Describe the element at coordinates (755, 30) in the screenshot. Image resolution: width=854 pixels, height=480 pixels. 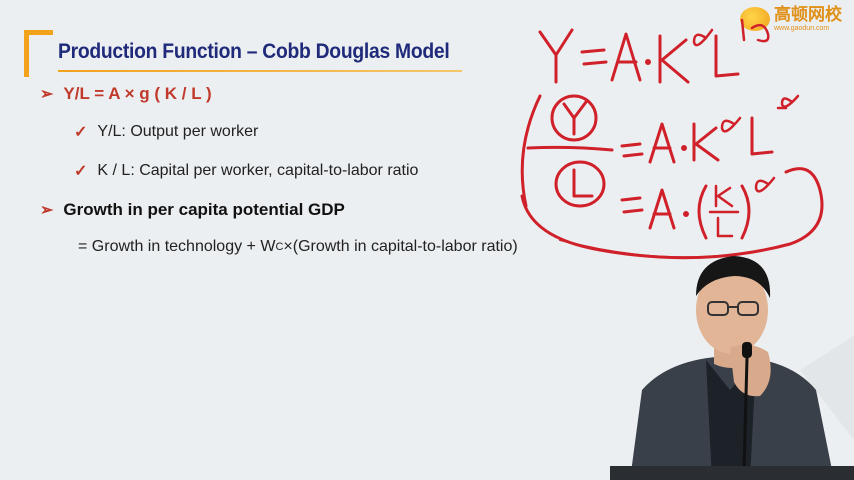
I see `ink-1-minus-alpha` at that location.